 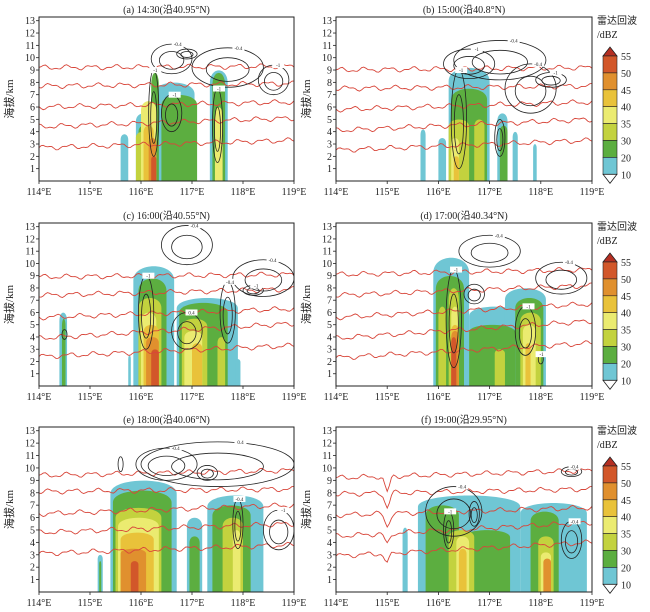 What do you see at coordinates (464, 109) in the screenshot?
I see `plot-area: -0.4 -1 -0.4 -1 -1` at bounding box center [464, 109].